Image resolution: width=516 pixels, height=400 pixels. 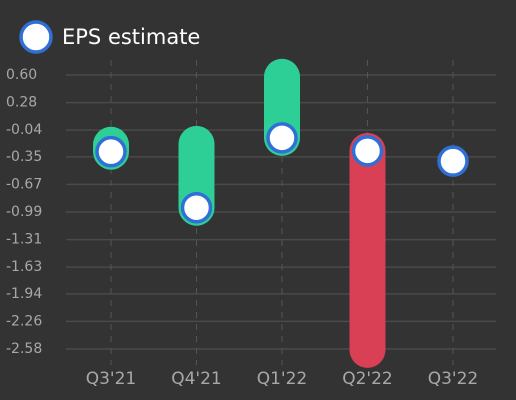 What do you see at coordinates (453, 379) in the screenshot?
I see `x-tick-label: Q3'22` at bounding box center [453, 379].